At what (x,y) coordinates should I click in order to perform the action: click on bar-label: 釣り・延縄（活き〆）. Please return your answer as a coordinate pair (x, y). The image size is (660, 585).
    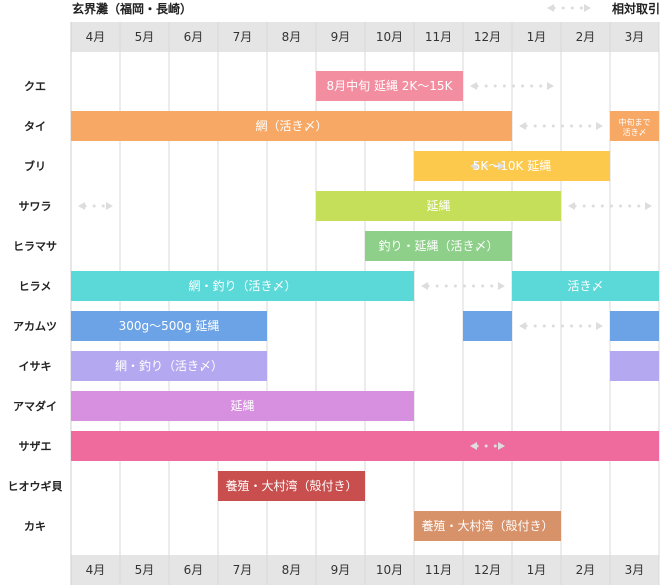
    Looking at the image, I should click on (438, 245).